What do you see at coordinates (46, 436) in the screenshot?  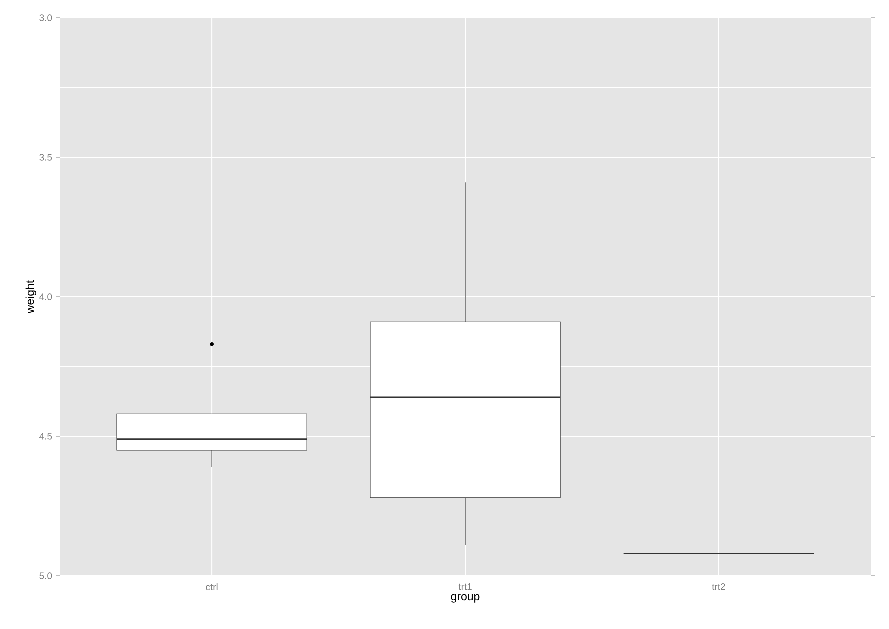 I see `y-tick-label: 4.5` at bounding box center [46, 436].